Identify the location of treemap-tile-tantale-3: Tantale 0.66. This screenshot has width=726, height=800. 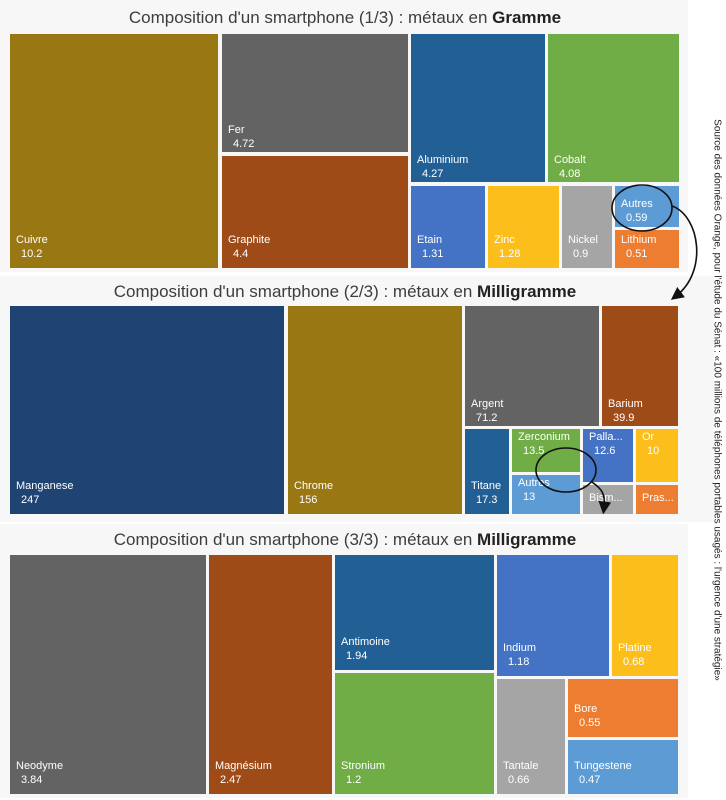
(531, 736).